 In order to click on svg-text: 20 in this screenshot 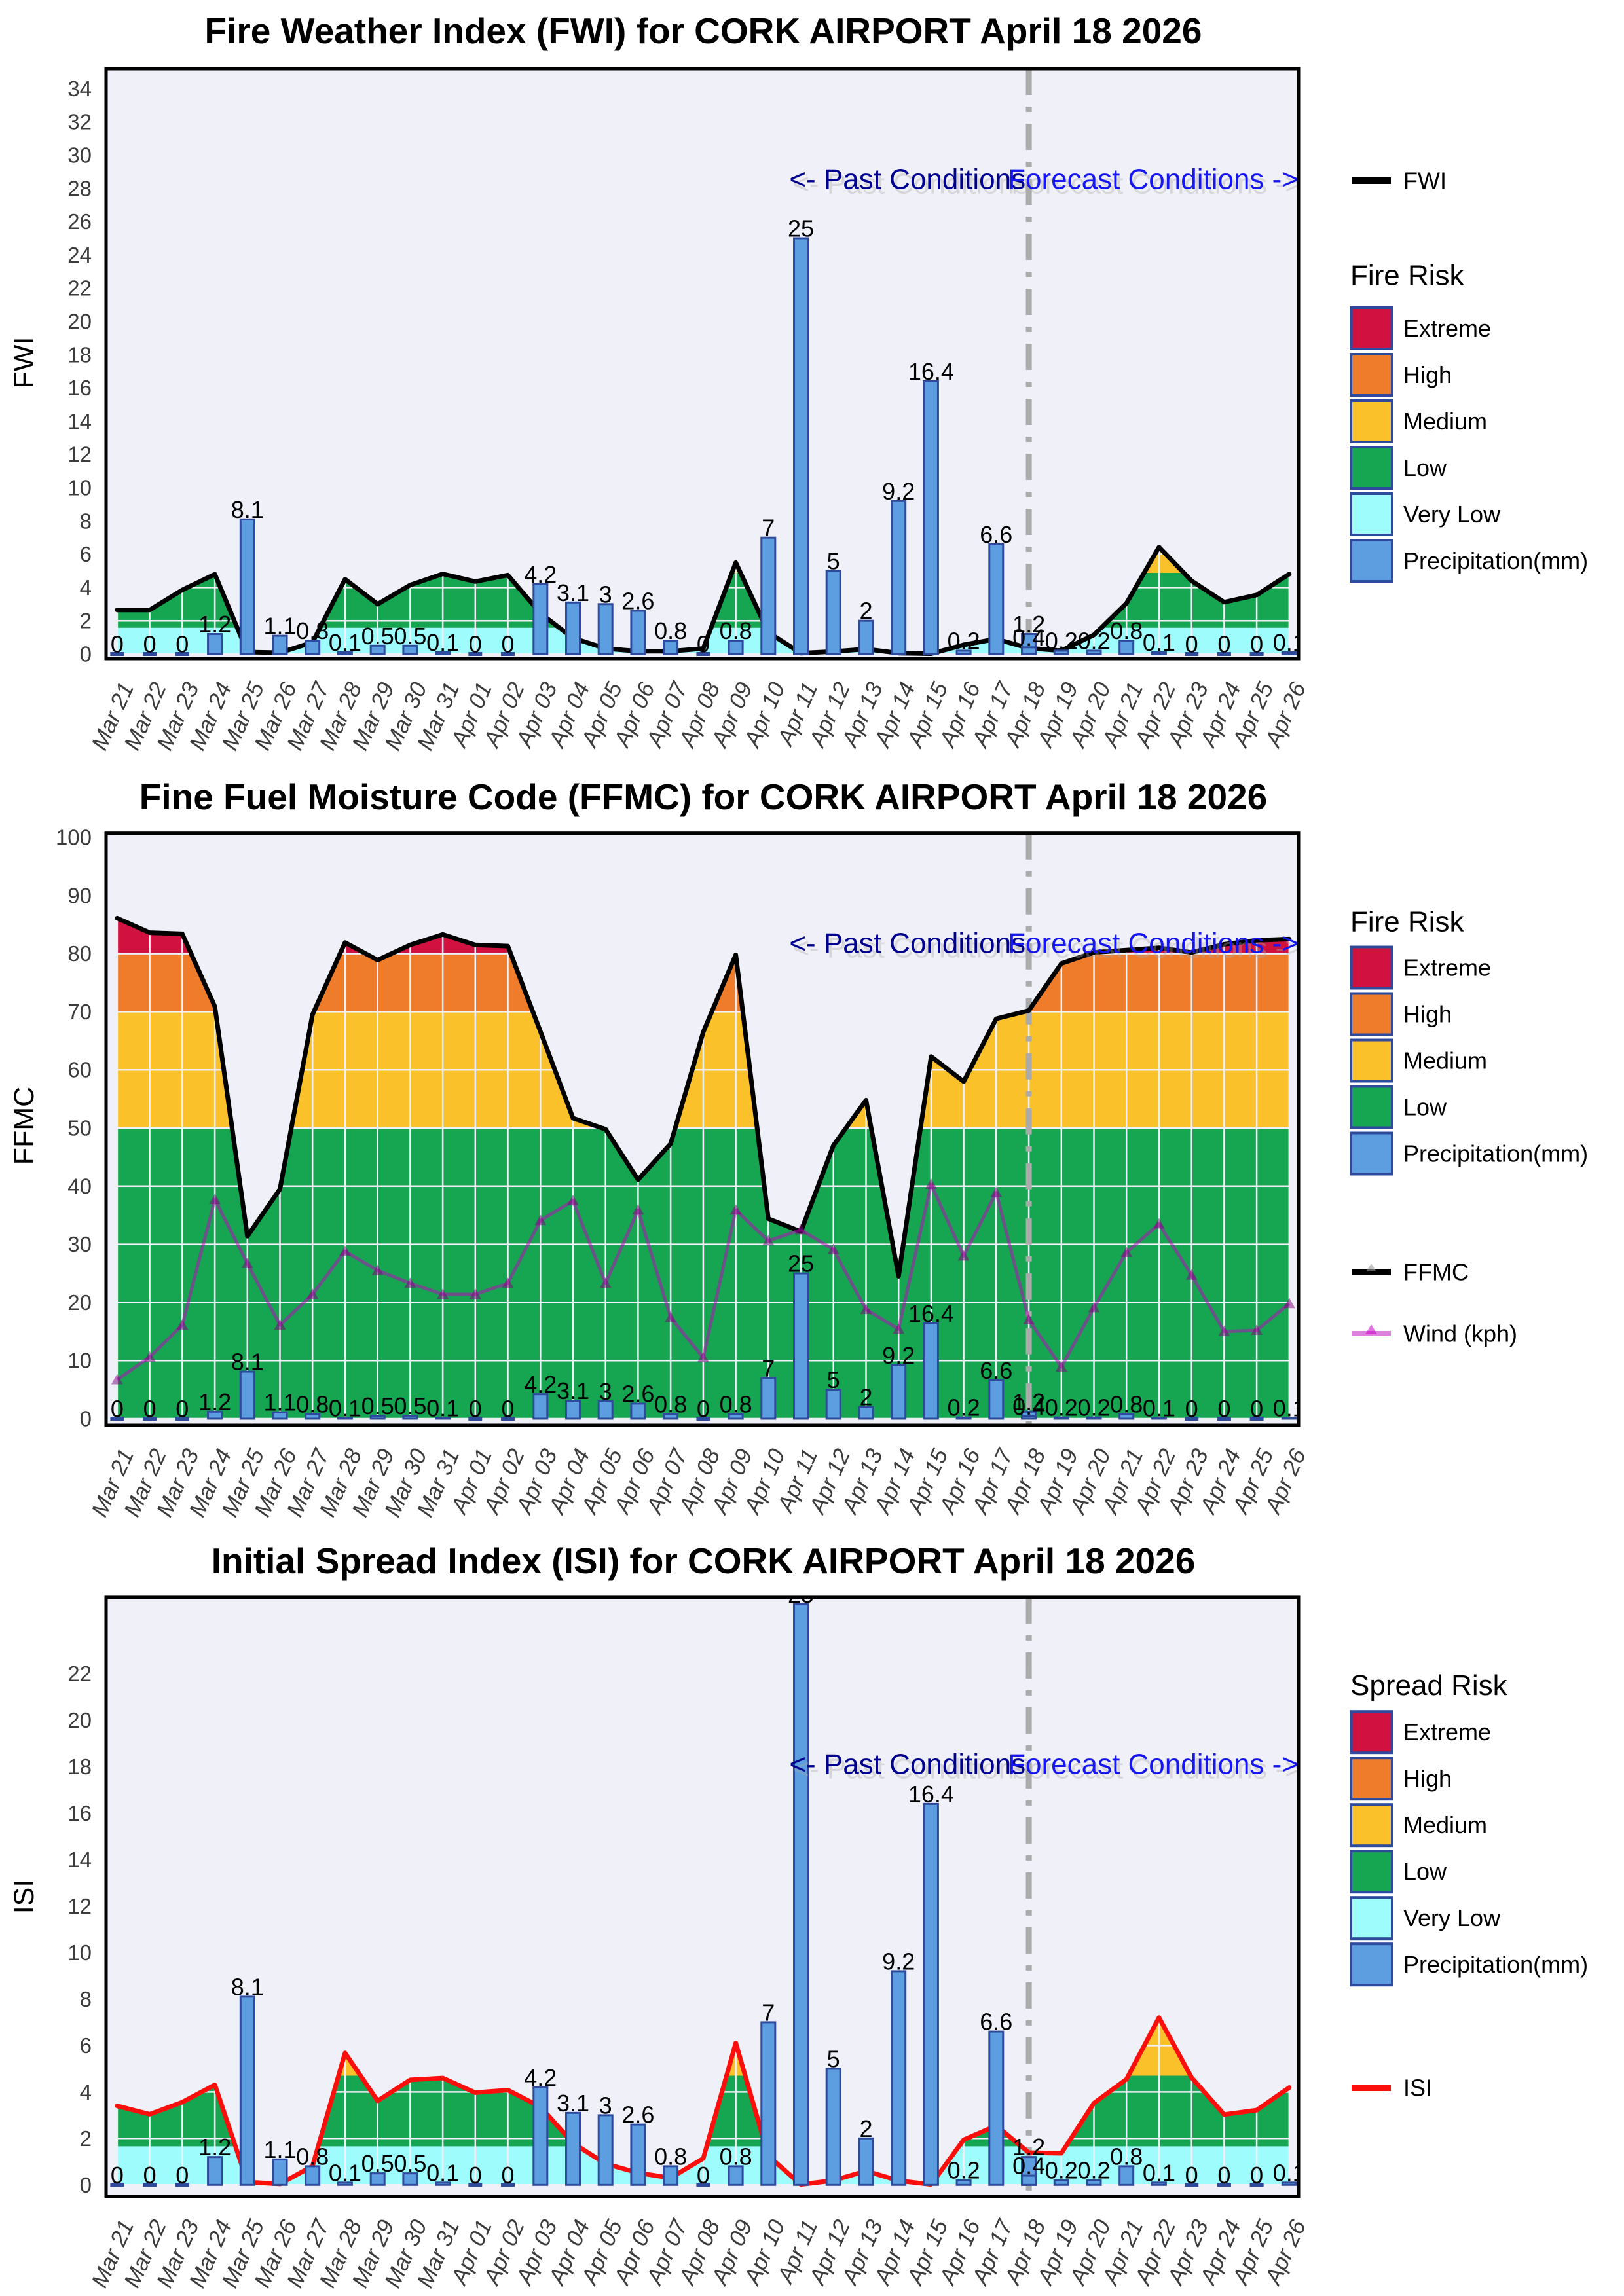, I will do `click(79, 1720)`.